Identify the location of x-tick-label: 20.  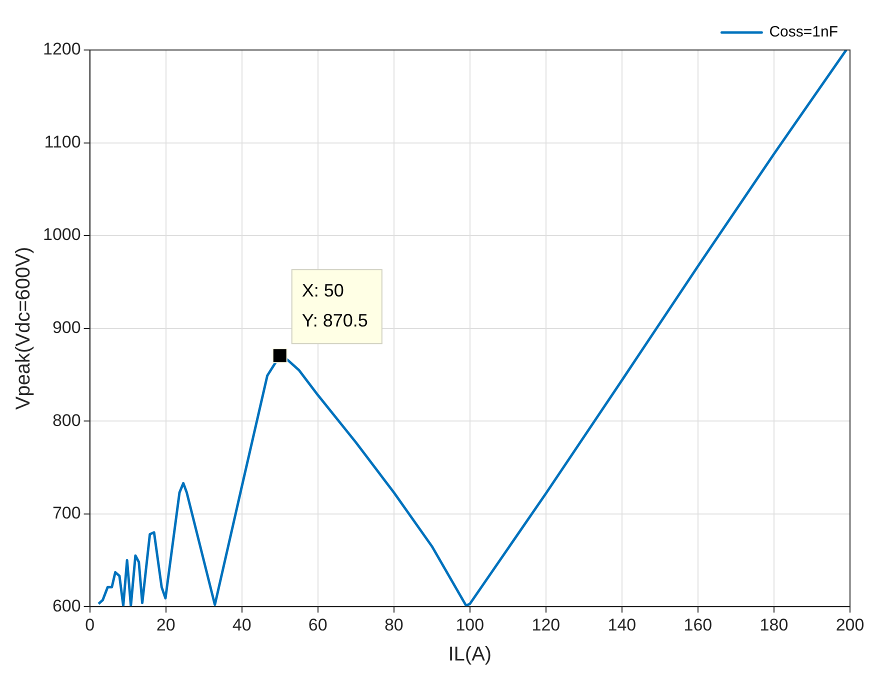
(166, 624).